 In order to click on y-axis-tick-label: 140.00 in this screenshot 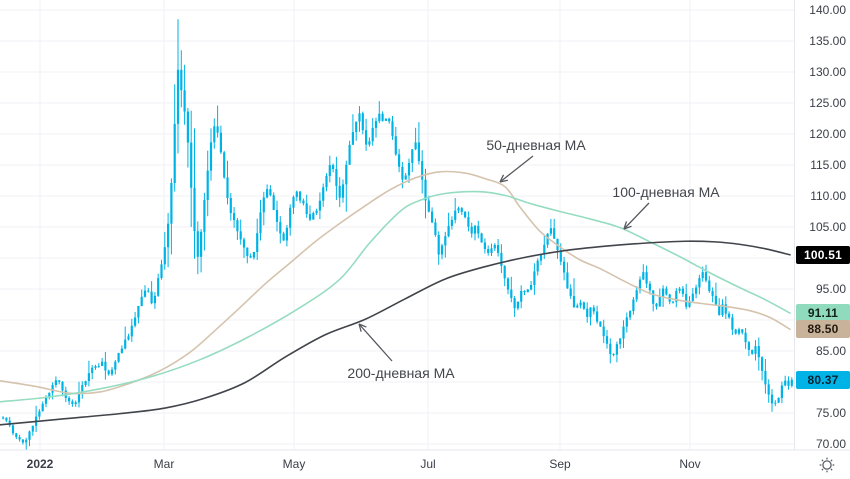, I will do `click(827, 10)`.